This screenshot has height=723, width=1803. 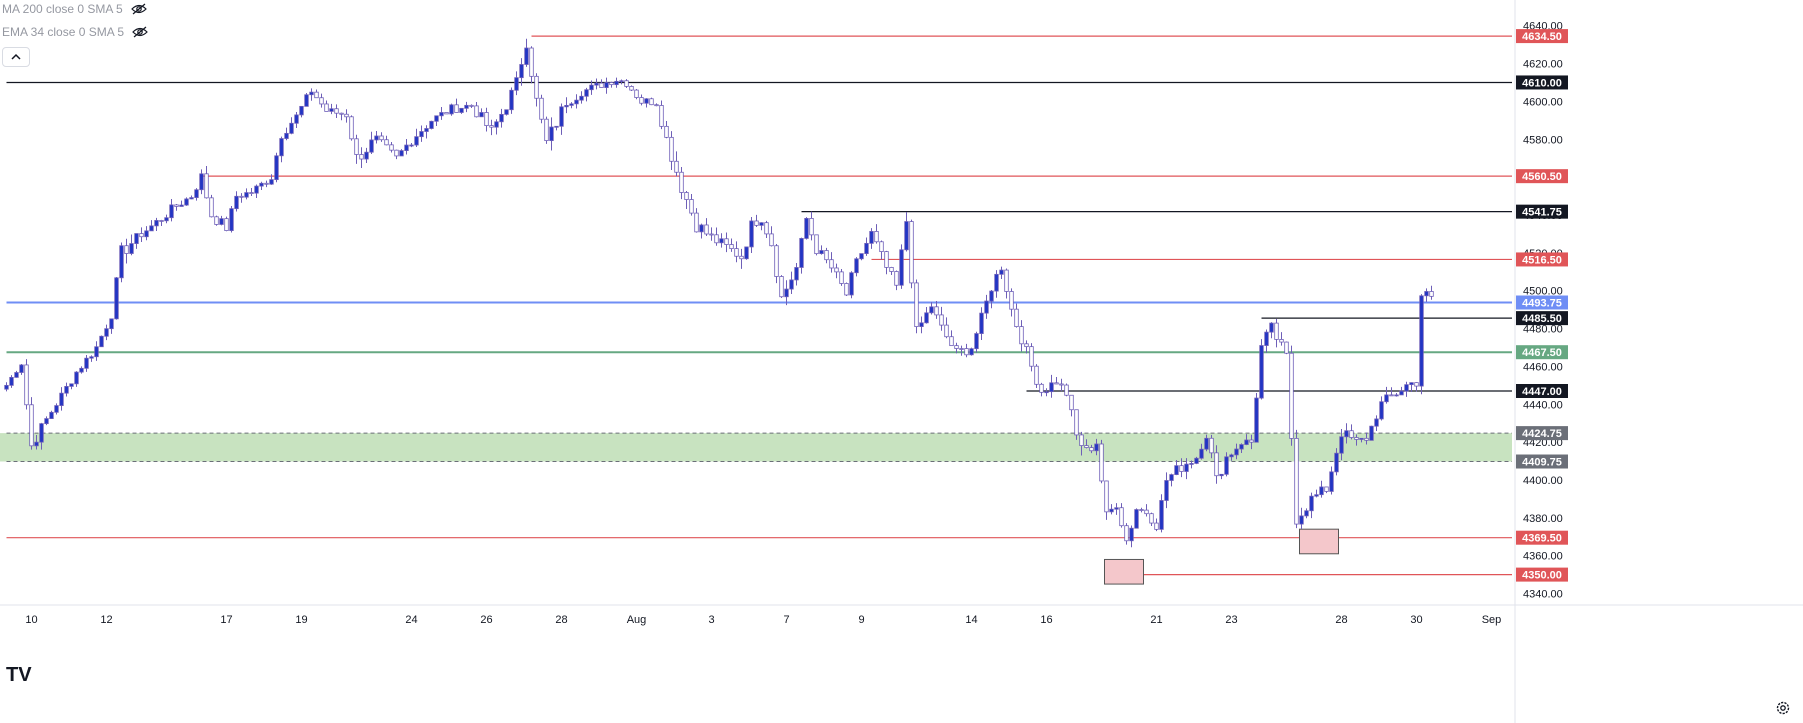 I want to click on x-tick-label: 14, so click(x=971, y=620).